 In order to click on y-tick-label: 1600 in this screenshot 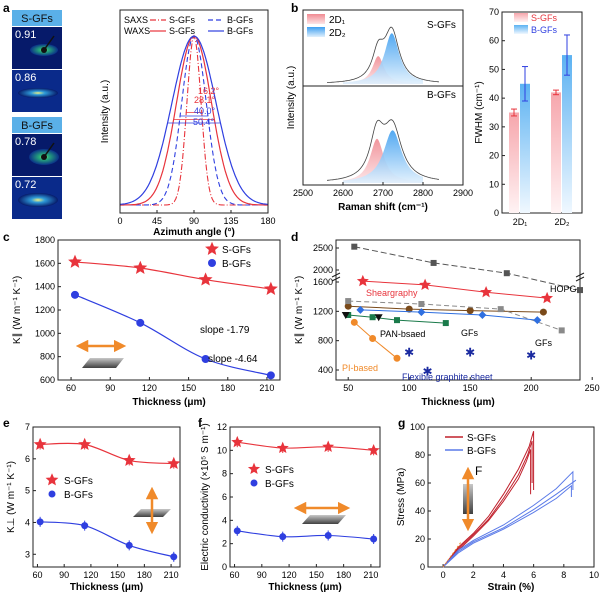, I will do `click(323, 282)`.